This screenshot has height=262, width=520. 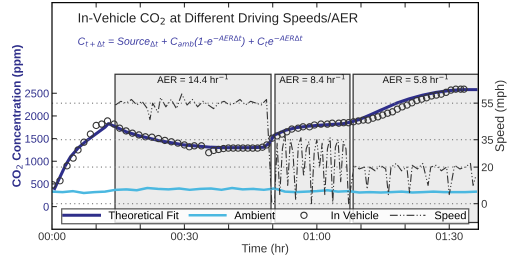 I want to click on y-axis-title: CO$_{2}$ Concentration (ppm), so click(x=18, y=116).